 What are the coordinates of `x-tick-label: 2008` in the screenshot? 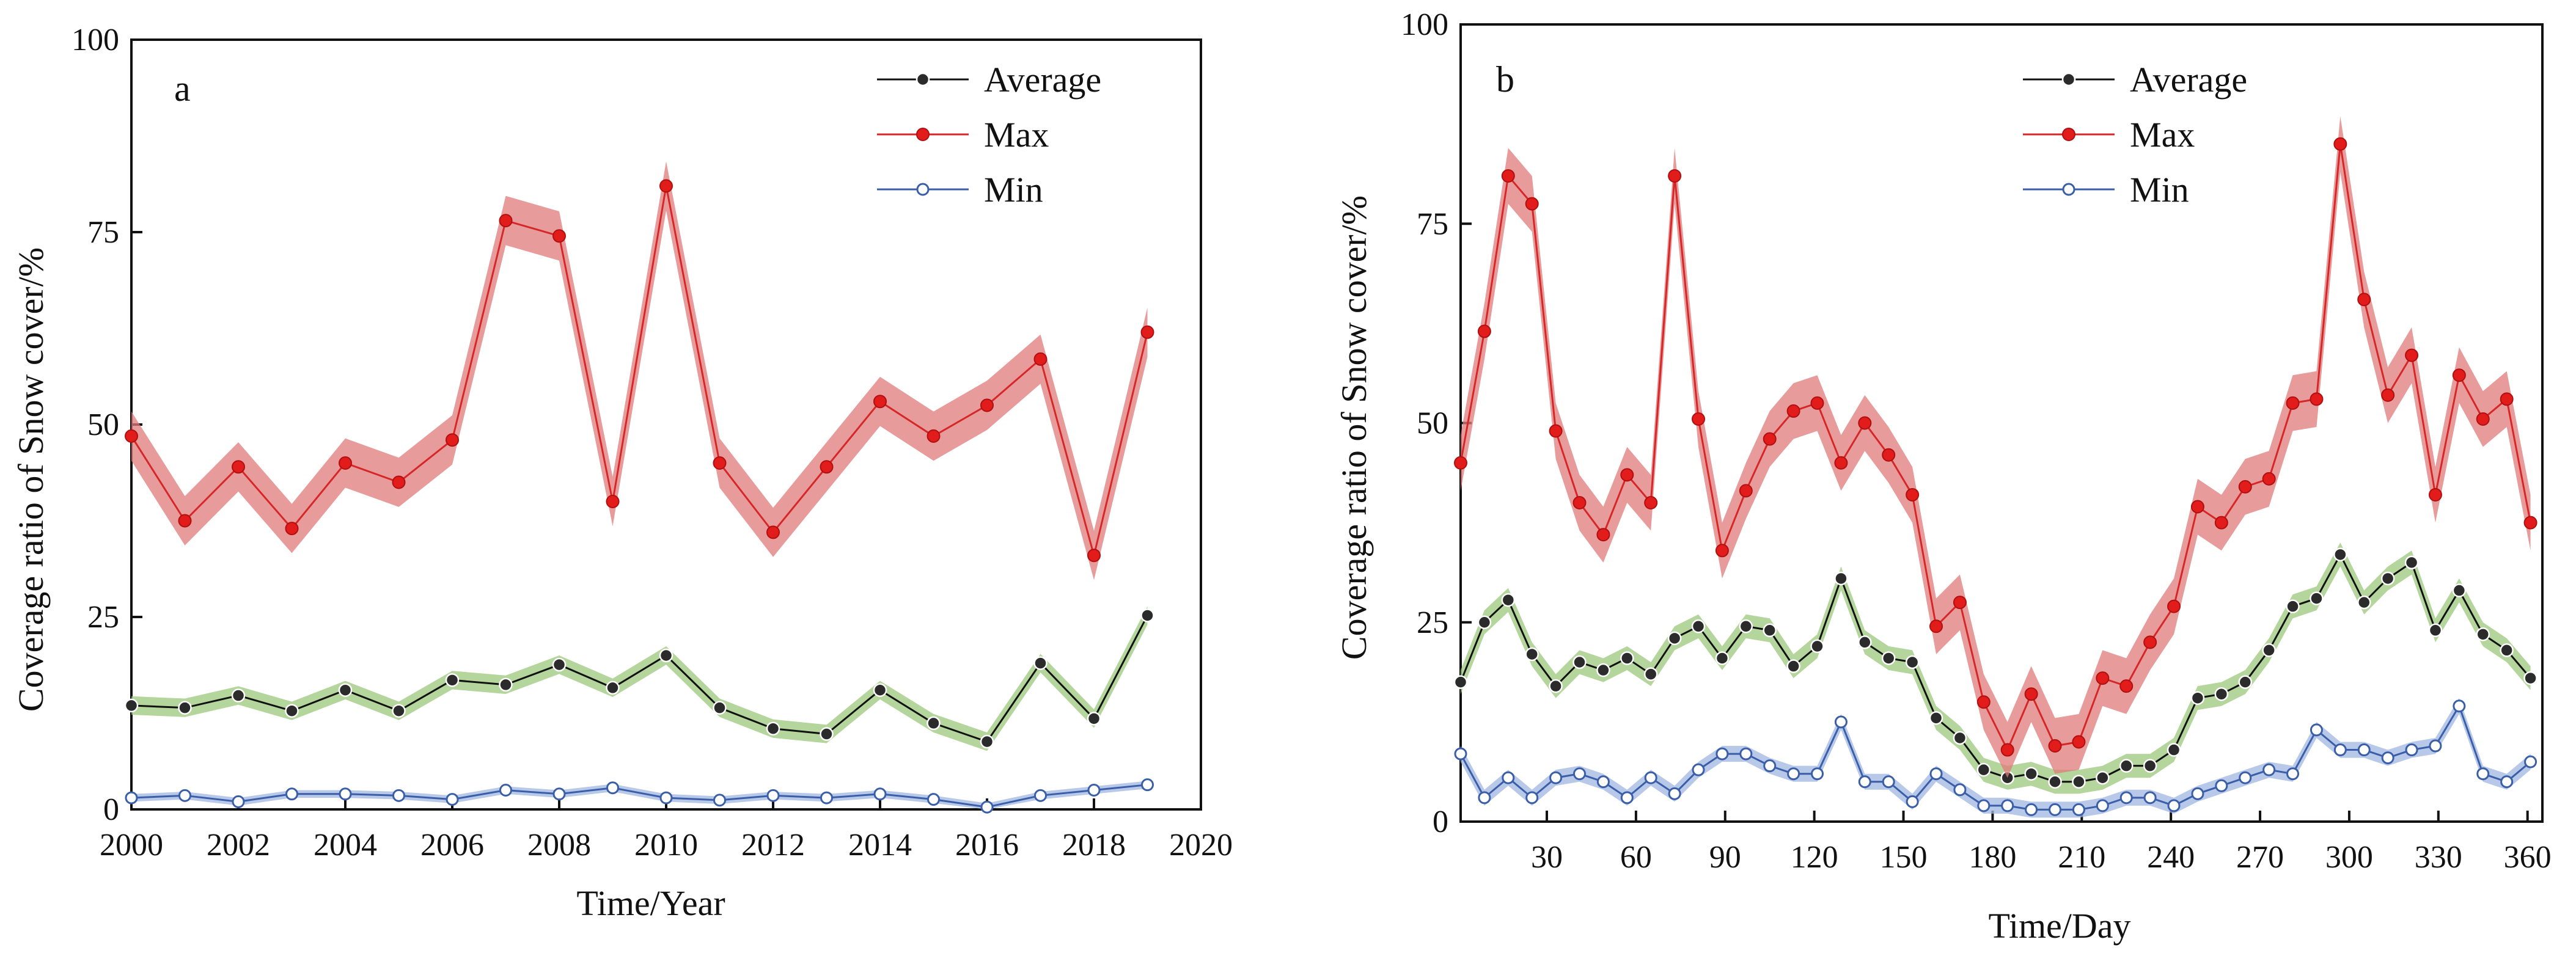 It's located at (559, 845).